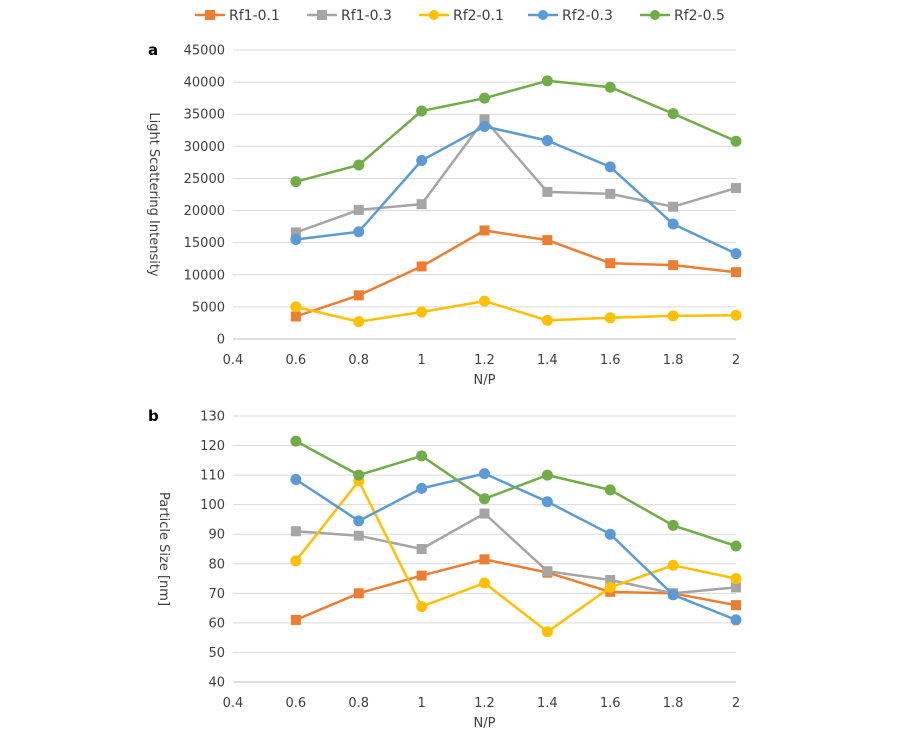 The height and width of the screenshot is (740, 897). Describe the element at coordinates (163, 549) in the screenshot. I see `y-axis-title: Particle Size [nm]` at that location.